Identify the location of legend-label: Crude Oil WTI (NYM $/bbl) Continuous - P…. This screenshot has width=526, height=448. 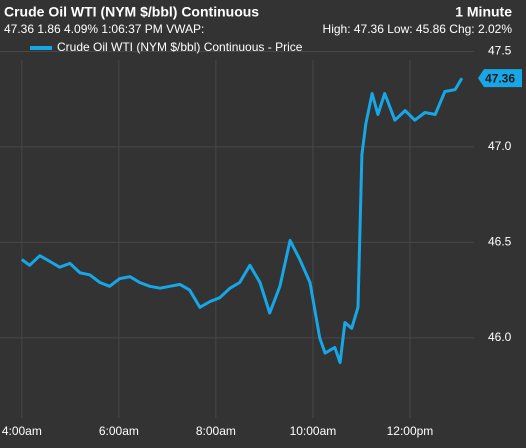
(180, 47).